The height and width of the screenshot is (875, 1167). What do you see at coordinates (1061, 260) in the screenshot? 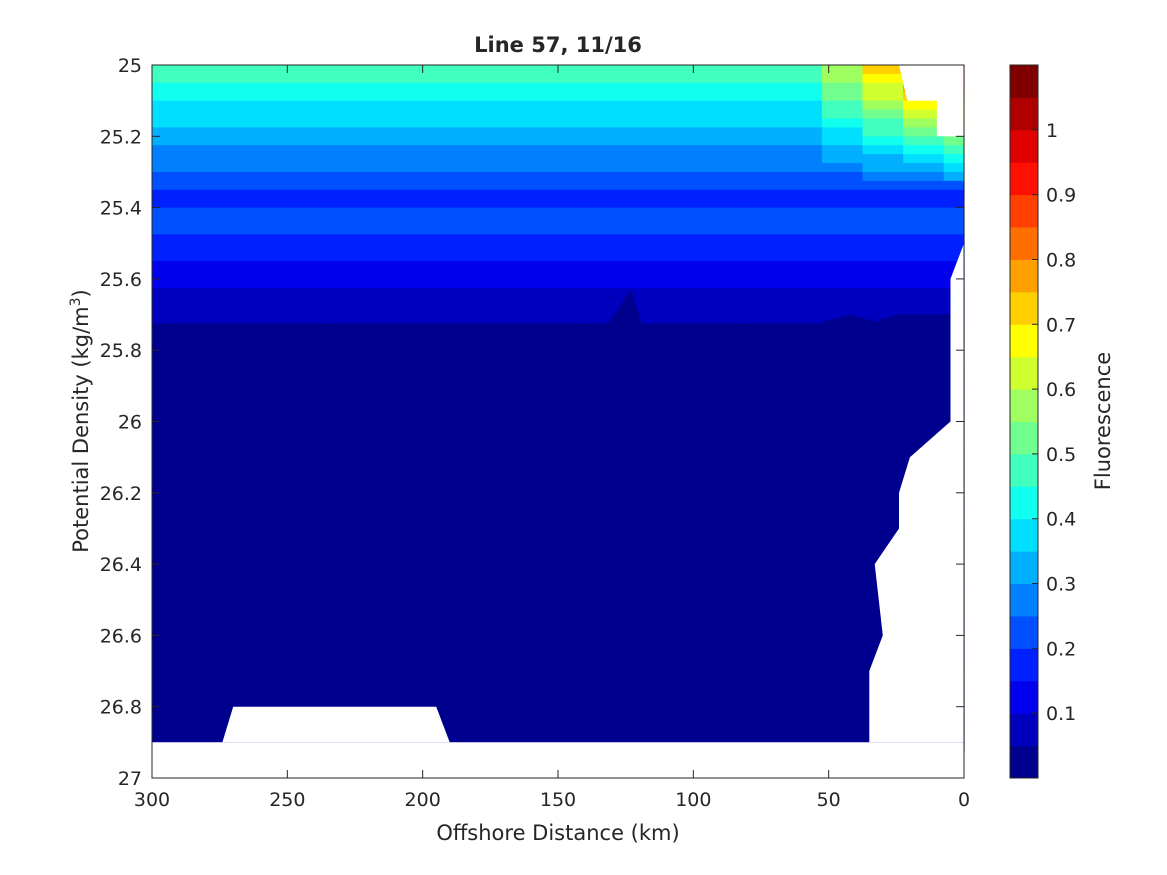
I see `colorbar-tick-label: 0.8` at bounding box center [1061, 260].